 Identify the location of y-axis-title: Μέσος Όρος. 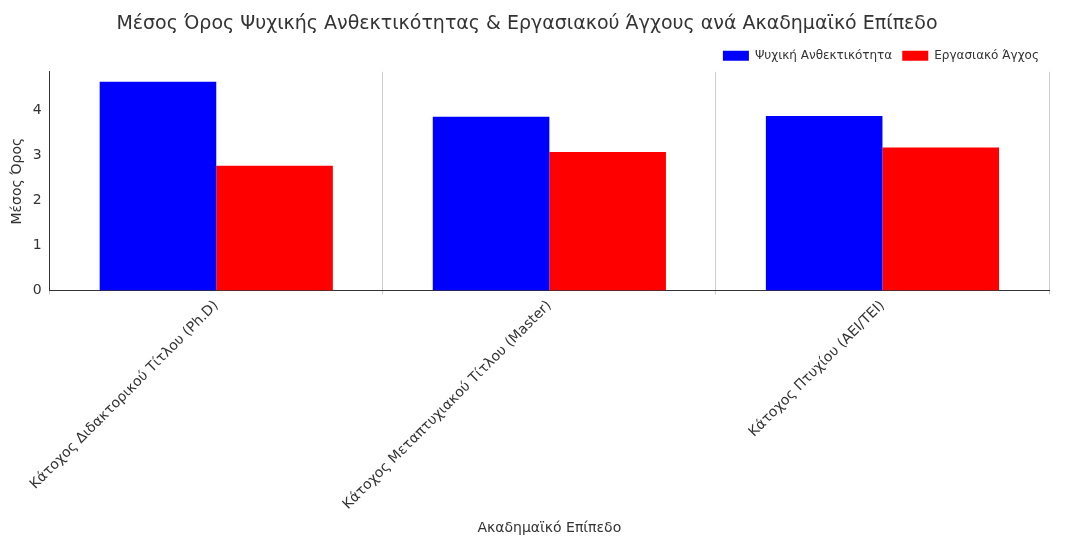
(16, 181).